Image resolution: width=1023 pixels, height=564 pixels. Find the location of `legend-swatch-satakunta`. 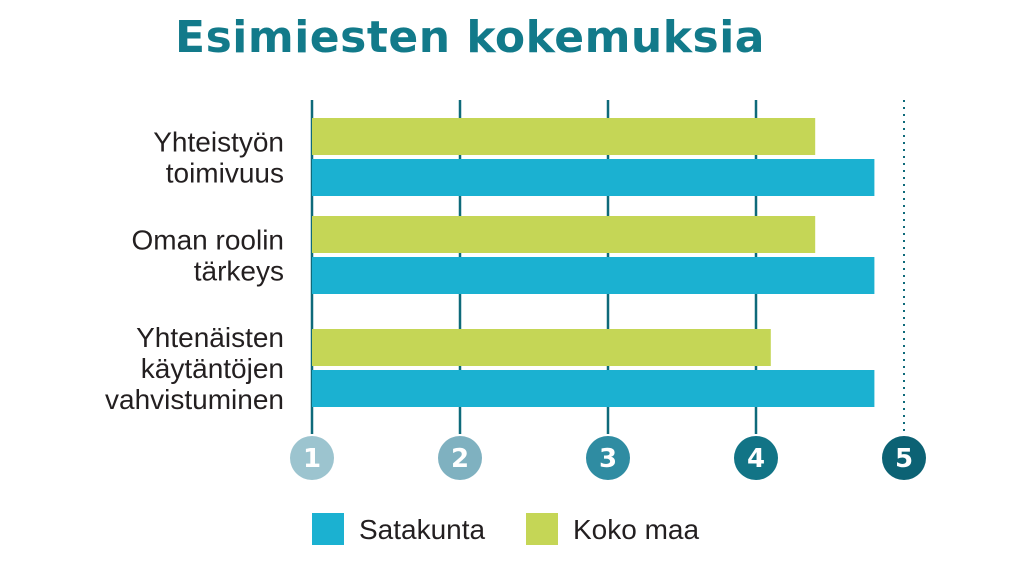

legend-swatch-satakunta is located at coordinates (328, 529).